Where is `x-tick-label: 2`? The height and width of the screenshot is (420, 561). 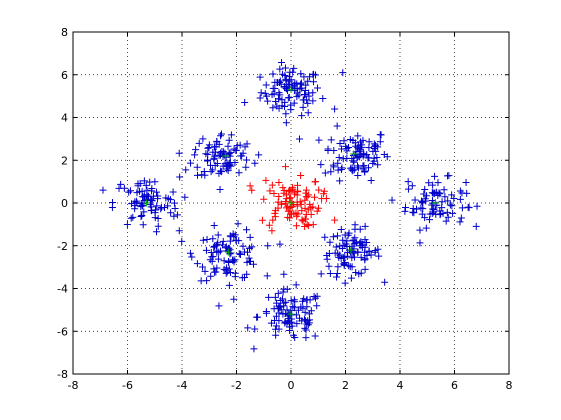 x-tick-label: 2 is located at coordinates (345, 385).